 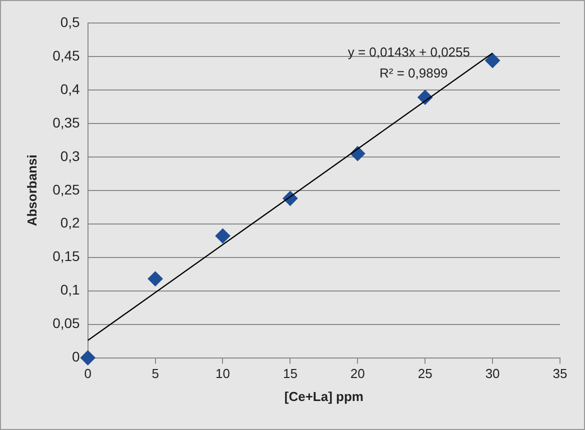 What do you see at coordinates (155, 374) in the screenshot?
I see `x-tick-label: 5` at bounding box center [155, 374].